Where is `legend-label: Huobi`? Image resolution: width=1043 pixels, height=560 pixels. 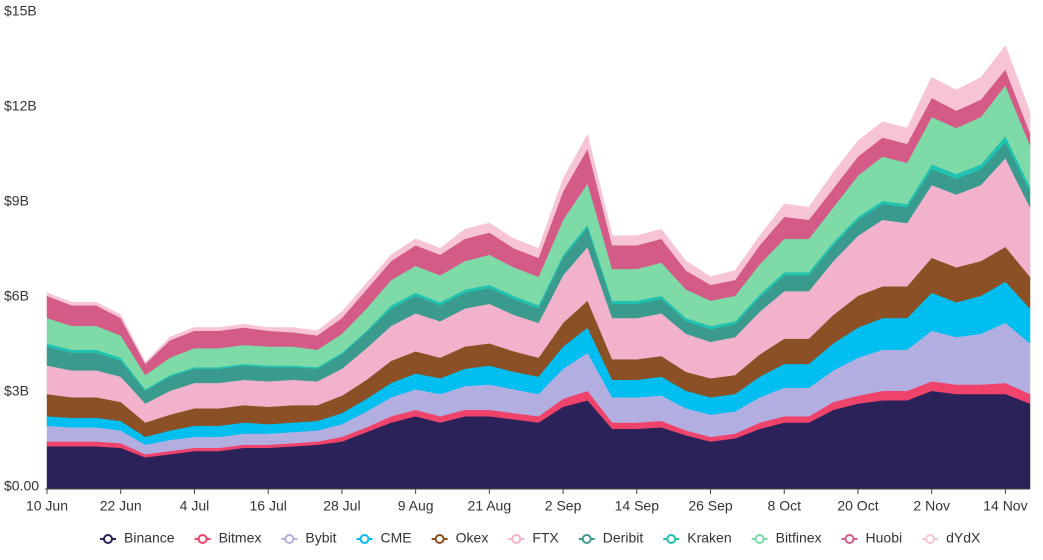
legend-label: Huobi is located at coordinates (884, 538).